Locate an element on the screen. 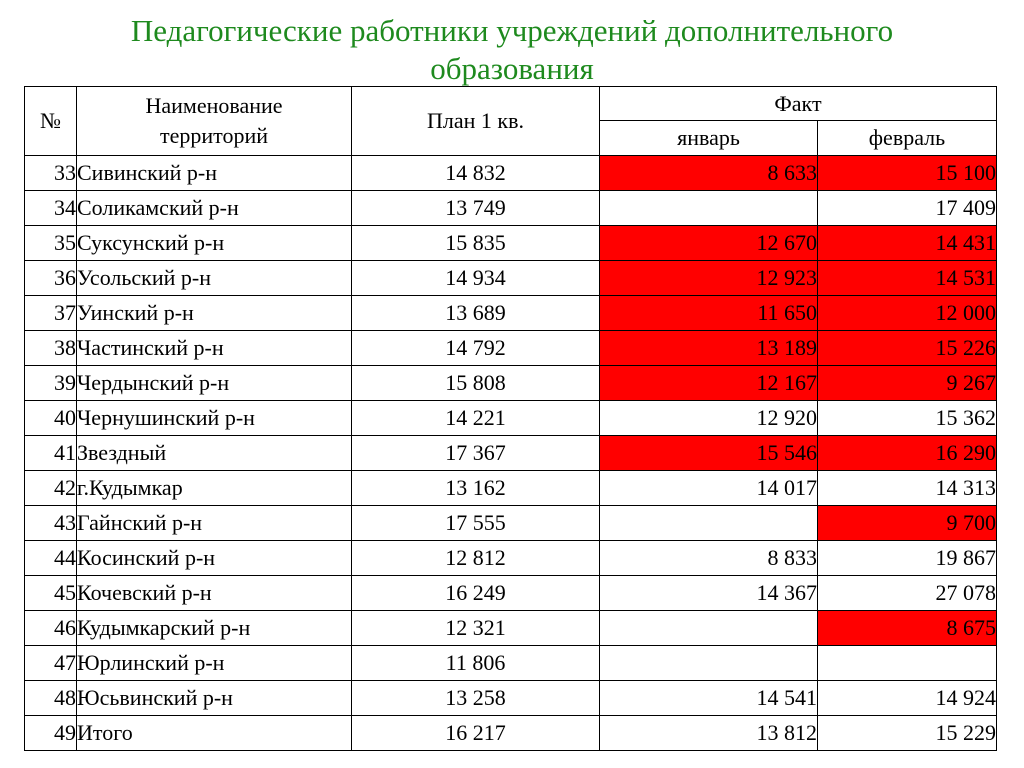 This screenshot has width=1024, height=768. header-plan: План 1 кв. is located at coordinates (475, 121).